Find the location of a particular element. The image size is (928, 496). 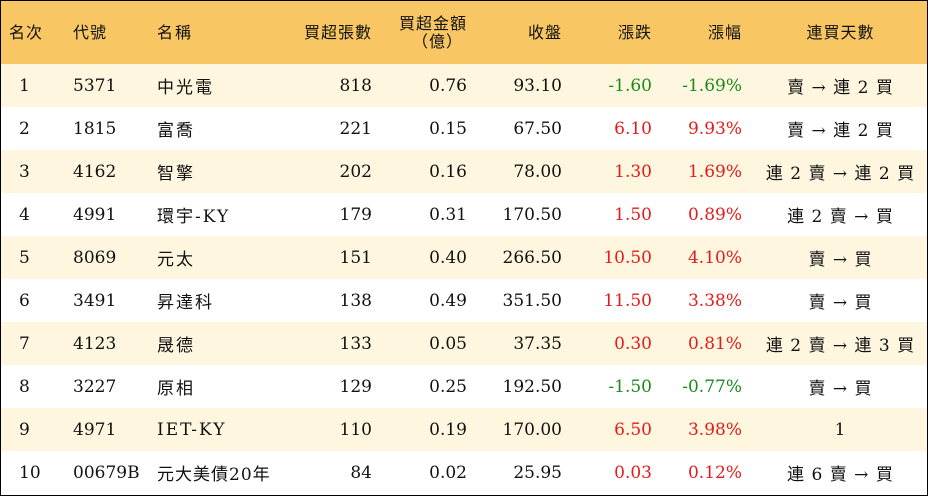

cell-change: 11.50 is located at coordinates (627, 300).